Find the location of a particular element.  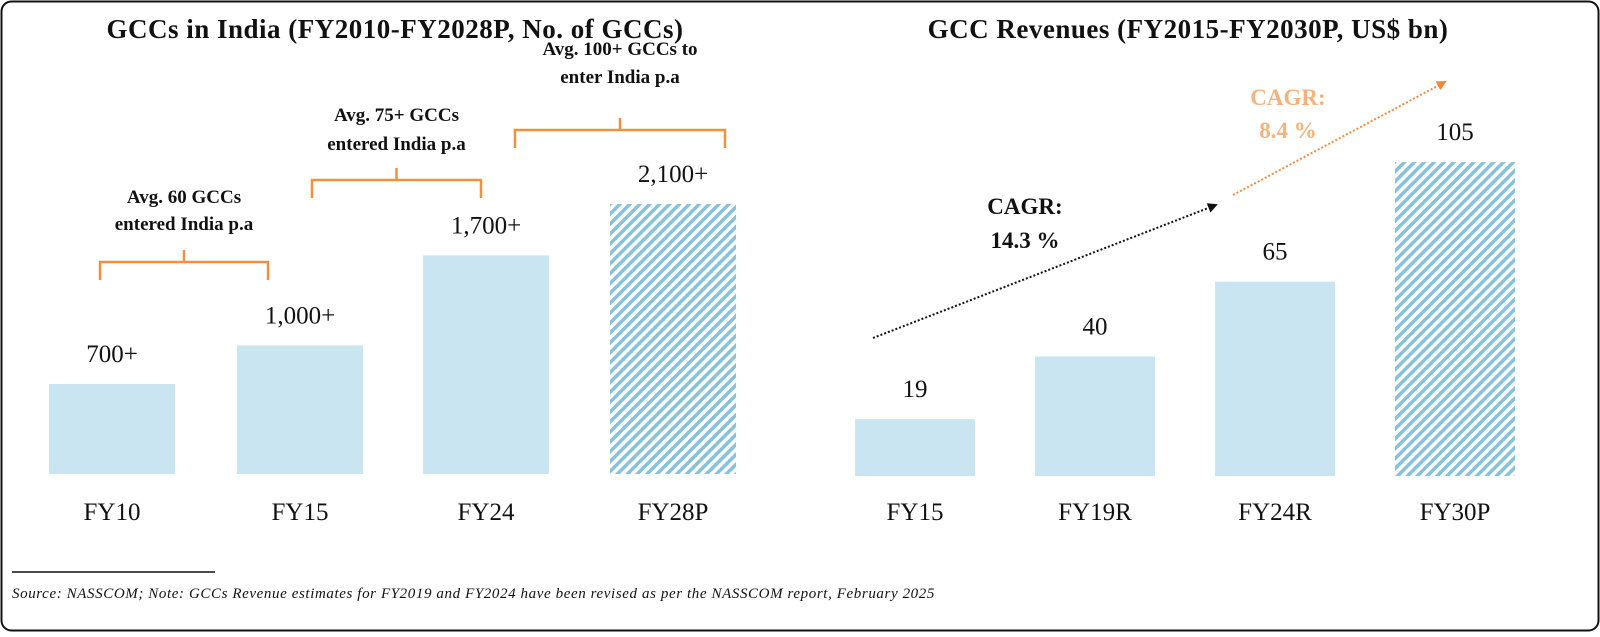

annotation-text: Avg. 75+ GCCs is located at coordinates (396, 115).